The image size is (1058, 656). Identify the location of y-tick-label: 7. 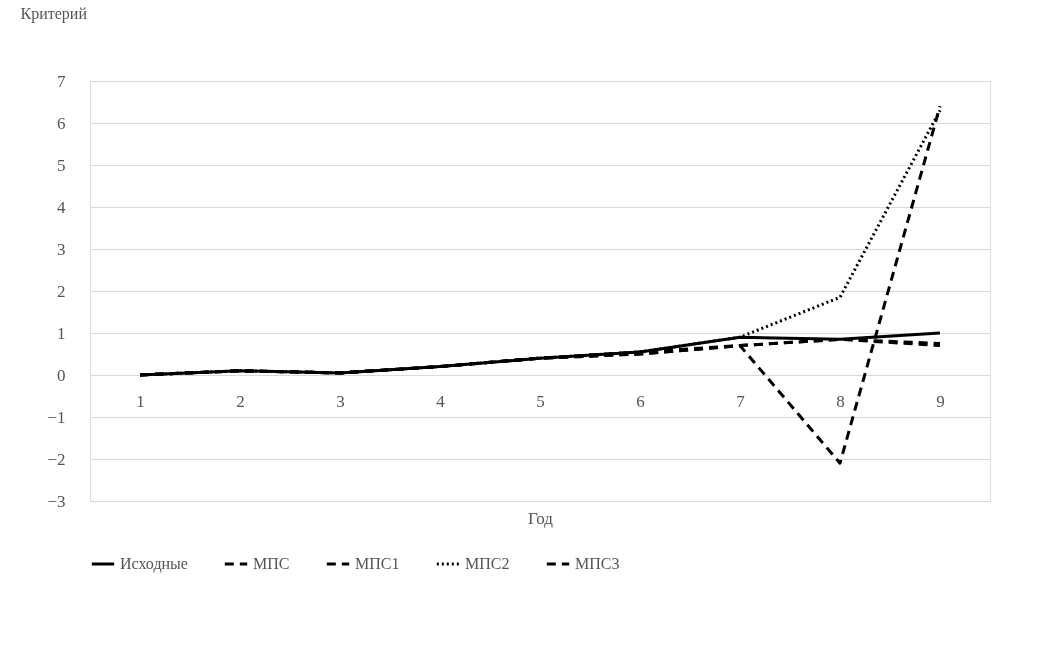
(61, 81).